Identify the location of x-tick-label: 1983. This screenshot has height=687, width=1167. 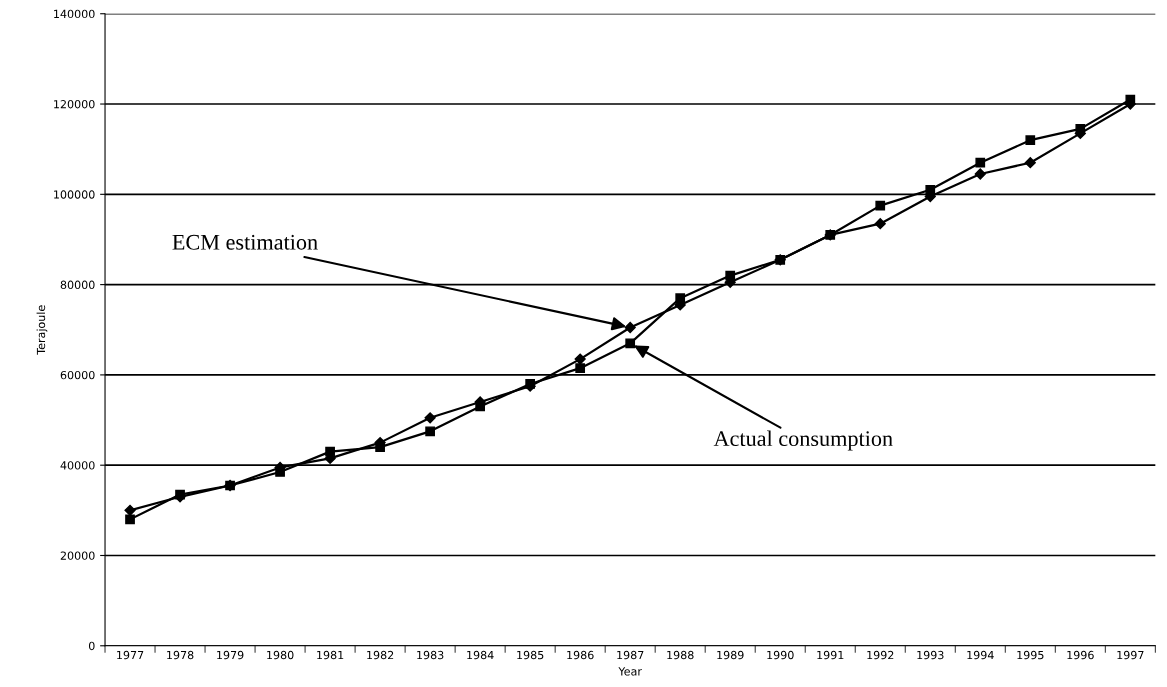
(430, 655).